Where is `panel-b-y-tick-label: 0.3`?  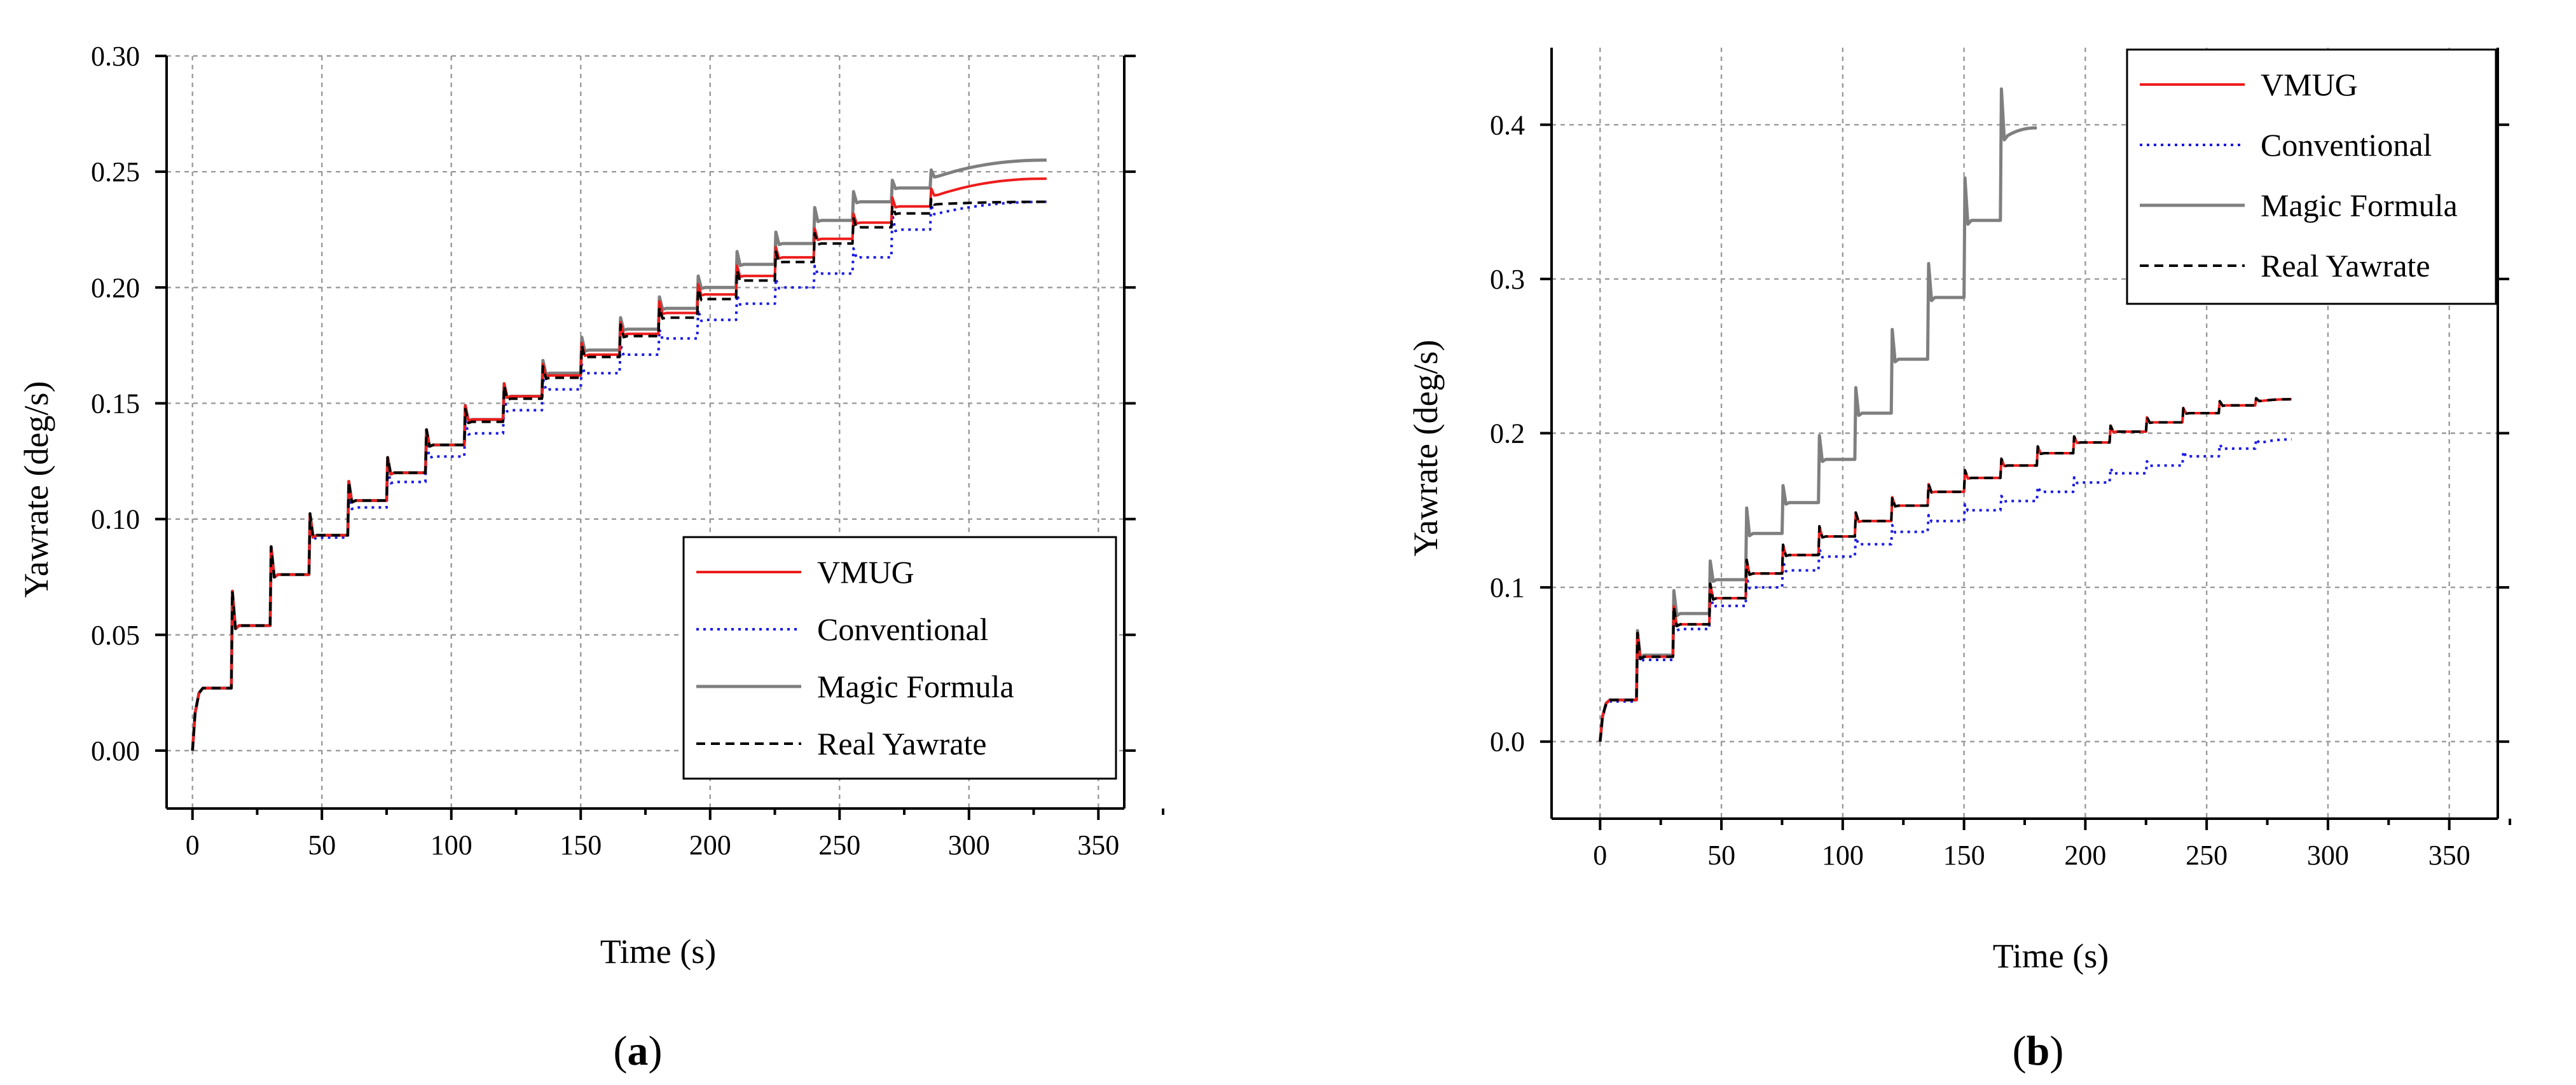
panel-b-y-tick-label: 0.3 is located at coordinates (1507, 279).